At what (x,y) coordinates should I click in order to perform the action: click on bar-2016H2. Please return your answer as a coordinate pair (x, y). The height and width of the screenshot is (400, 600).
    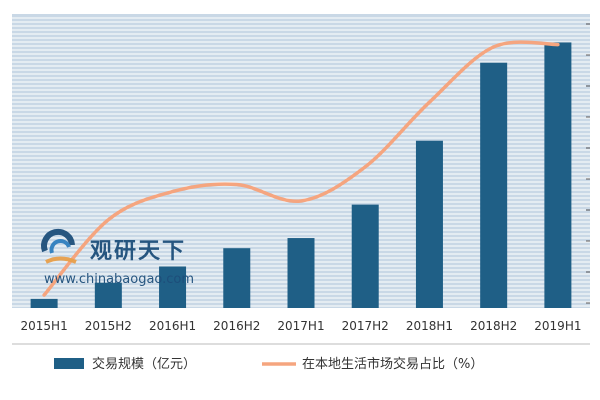
    Looking at the image, I should click on (237, 278).